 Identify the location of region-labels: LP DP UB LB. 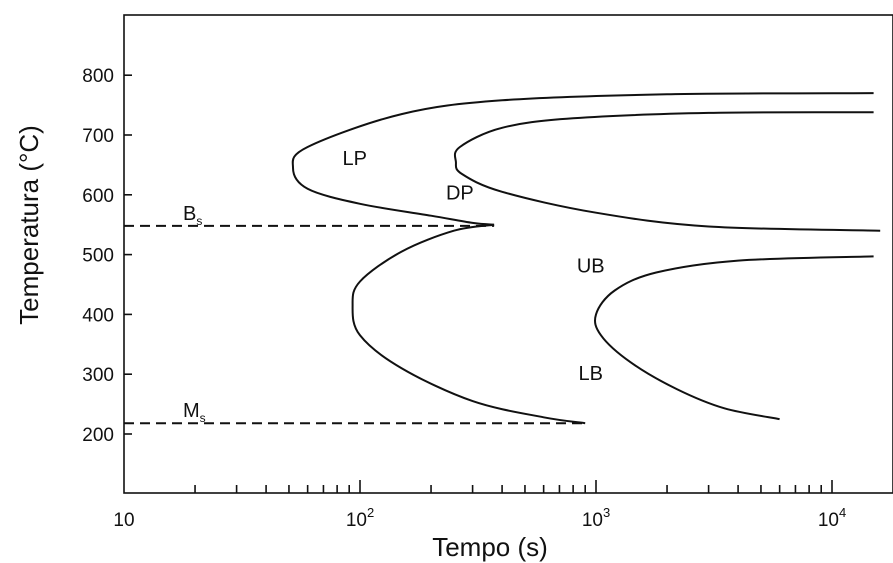
(474, 266).